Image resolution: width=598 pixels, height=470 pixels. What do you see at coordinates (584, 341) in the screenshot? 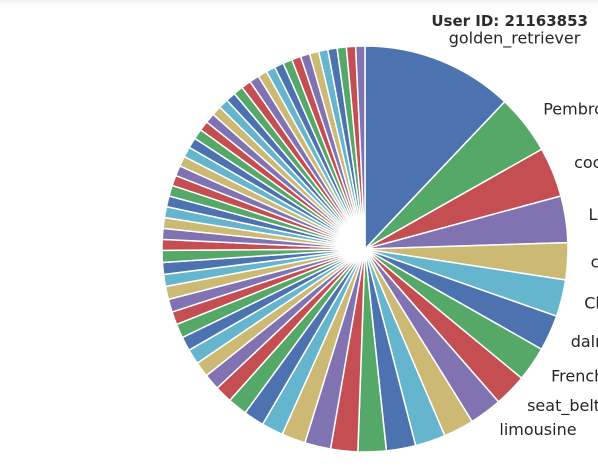
I see `slice-label: dalmatian` at bounding box center [584, 341].